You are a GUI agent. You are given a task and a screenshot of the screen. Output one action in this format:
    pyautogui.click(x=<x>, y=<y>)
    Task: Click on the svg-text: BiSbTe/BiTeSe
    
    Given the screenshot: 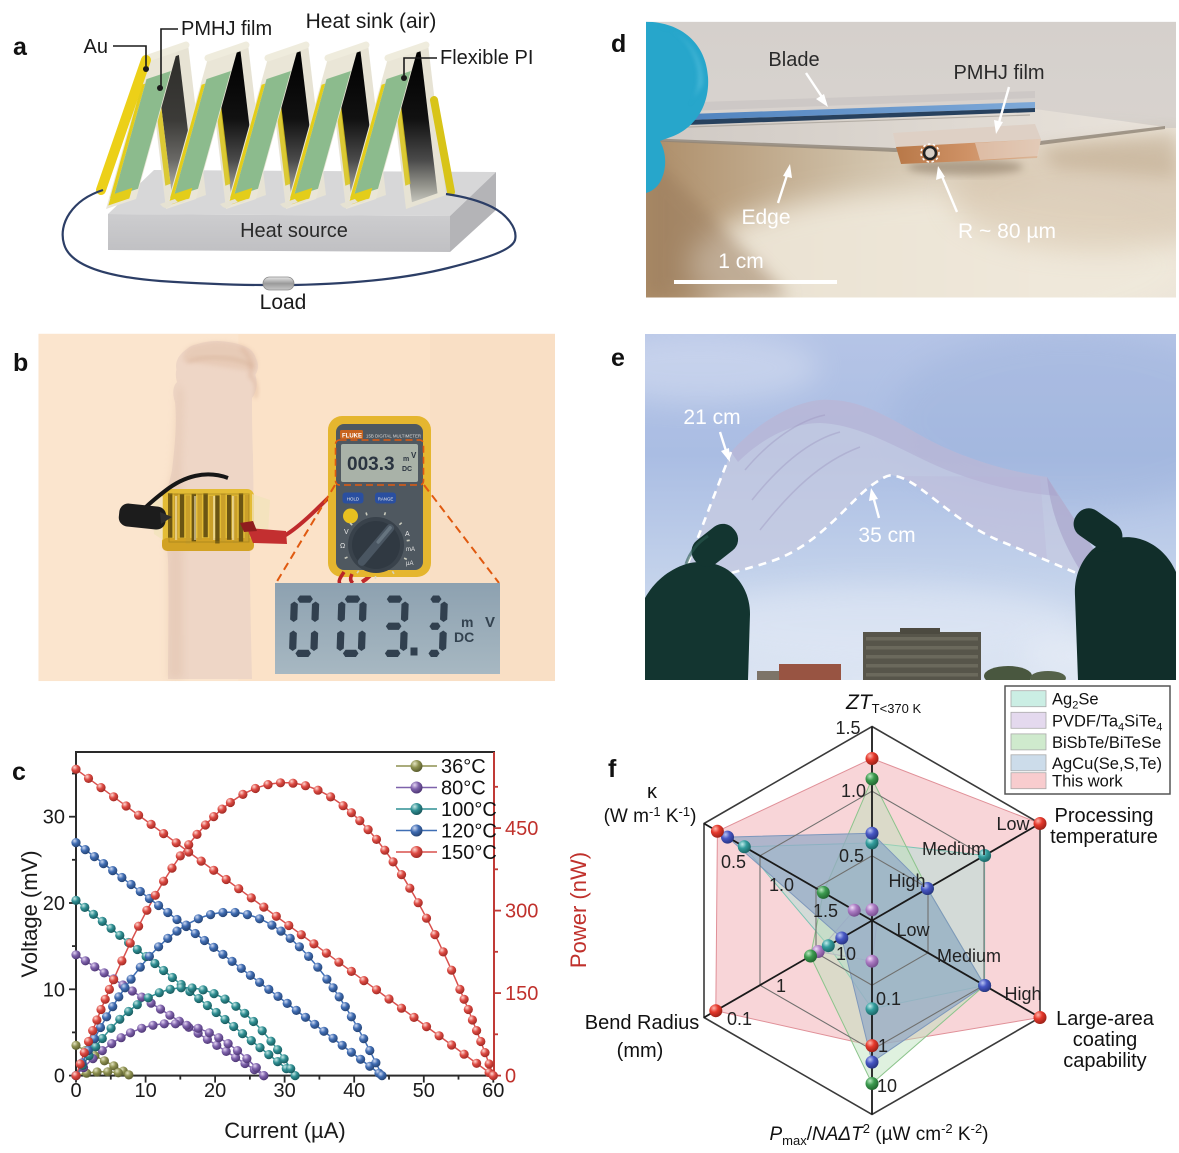 What is the action you would take?
    pyautogui.click(x=1106, y=743)
    